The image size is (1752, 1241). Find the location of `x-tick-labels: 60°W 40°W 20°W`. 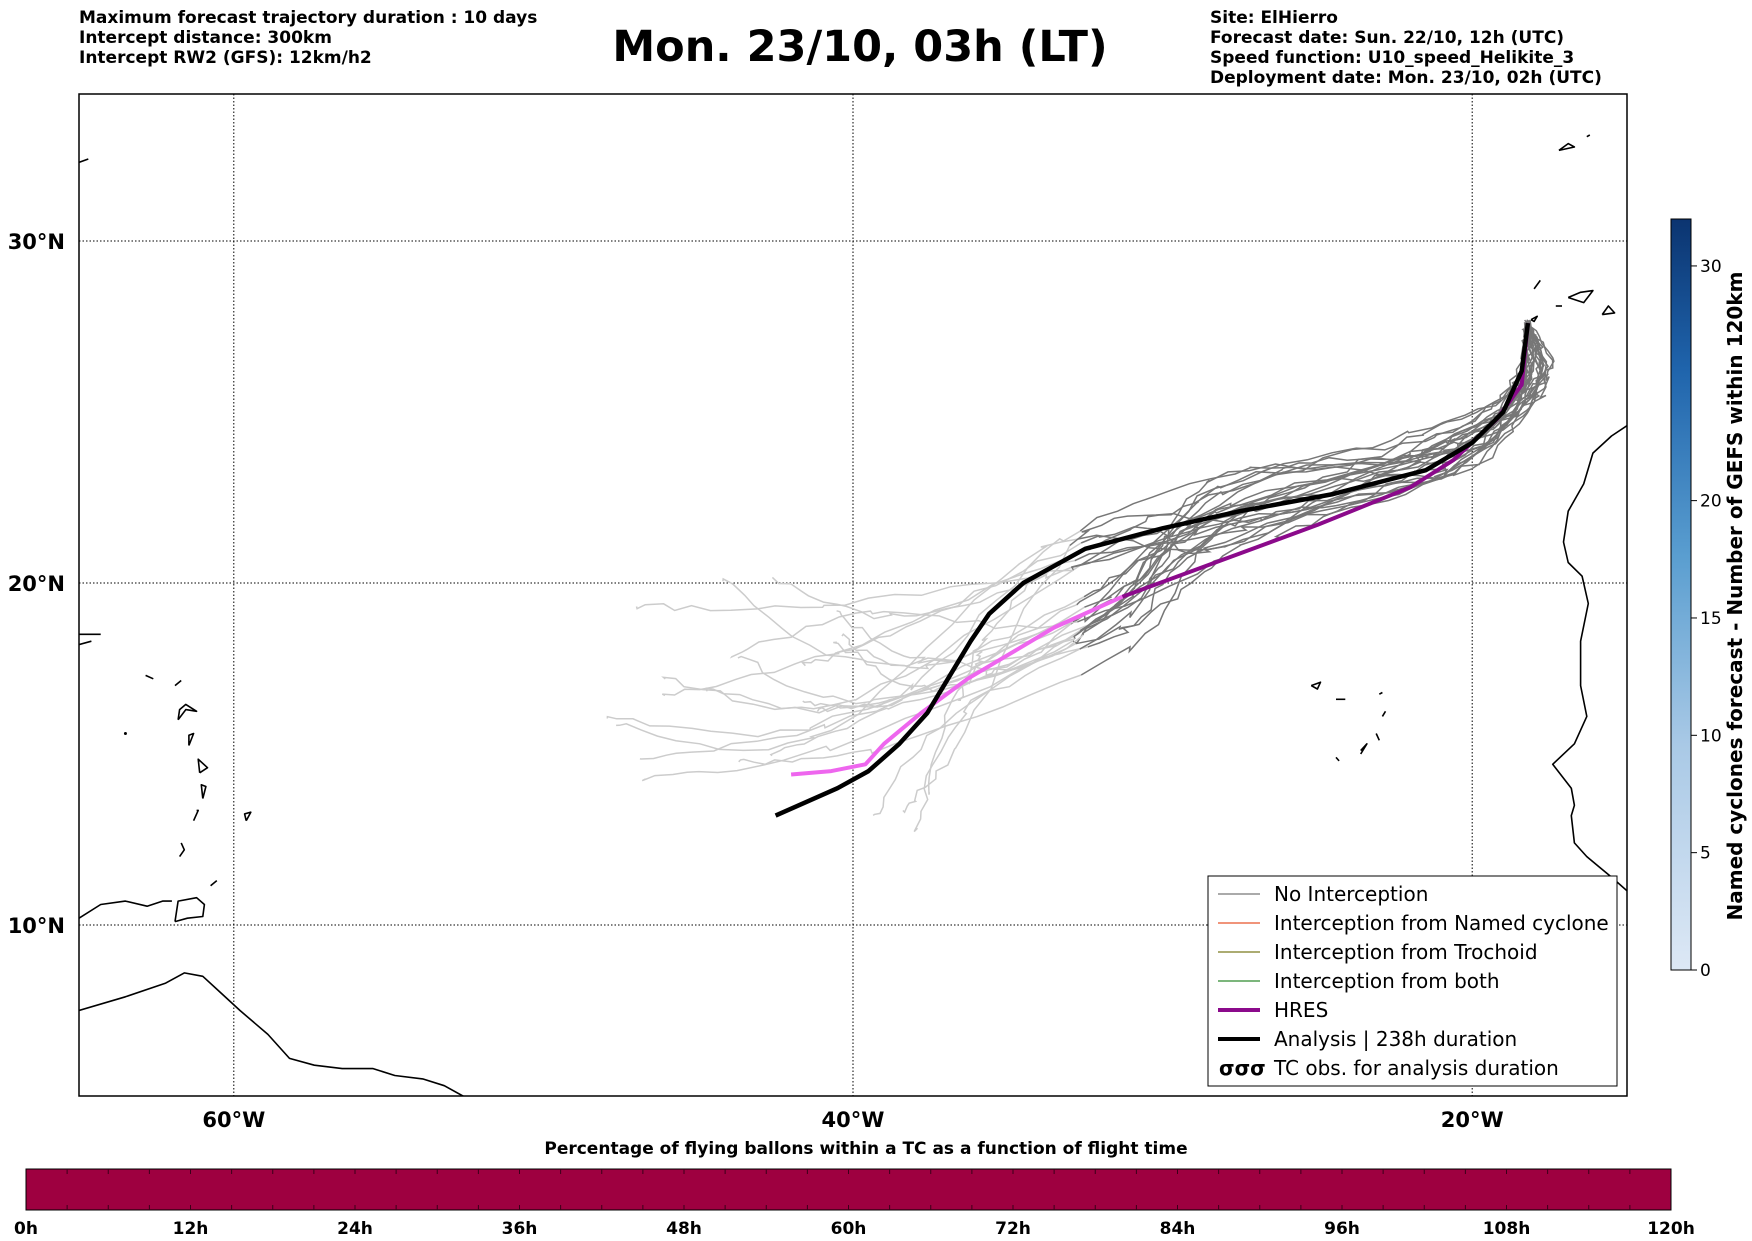

x-tick-labels: 60°W 40°W 20°W is located at coordinates (852, 1120).